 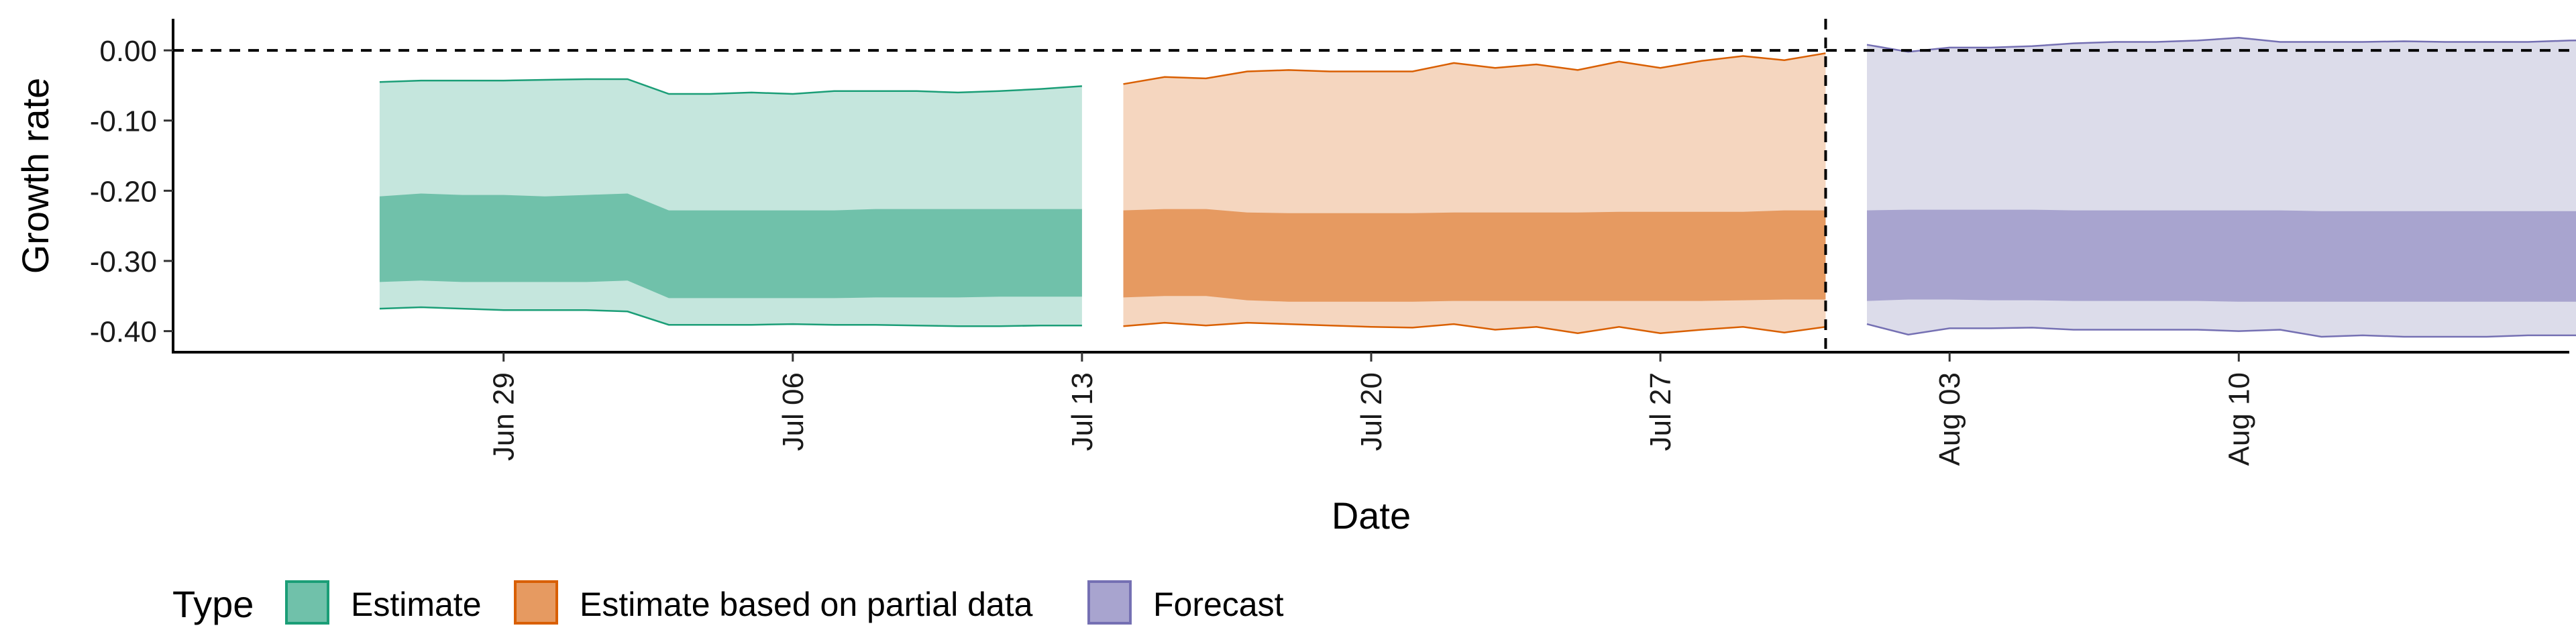 What do you see at coordinates (2221, 255) in the screenshot?
I see `series-3-inner-band` at bounding box center [2221, 255].